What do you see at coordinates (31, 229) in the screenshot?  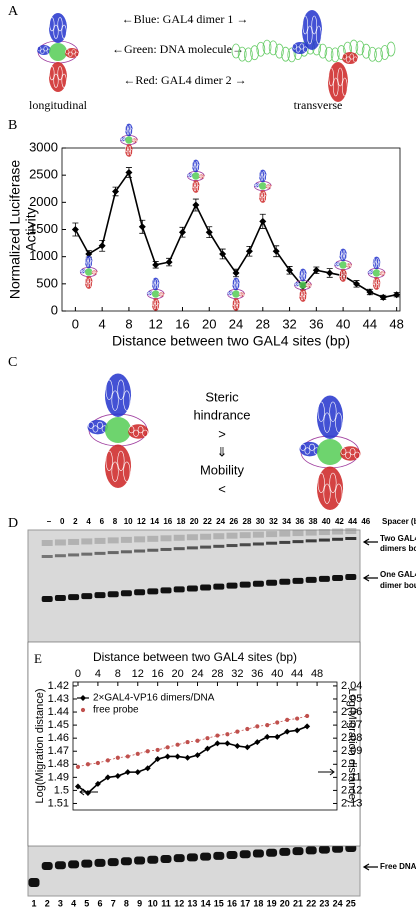 I see `y-axis-label: Activity` at bounding box center [31, 229].